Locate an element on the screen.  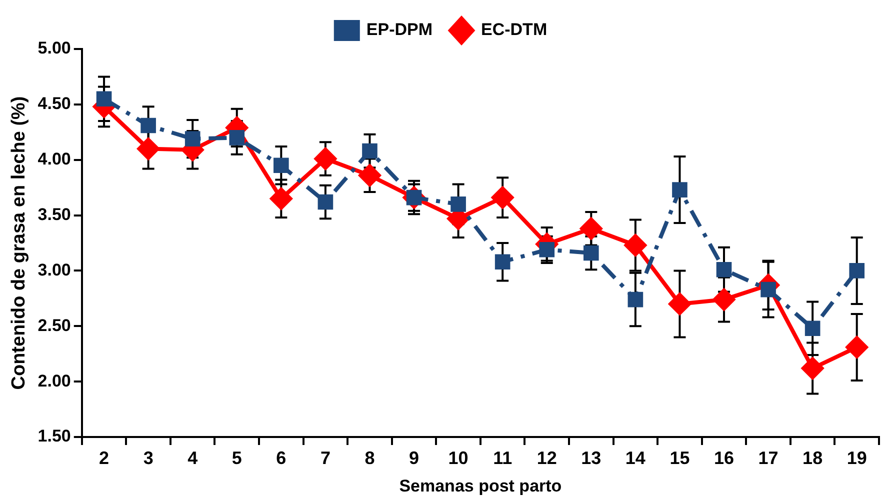
y-tick-label: 4.00 is located at coordinates (54, 159).